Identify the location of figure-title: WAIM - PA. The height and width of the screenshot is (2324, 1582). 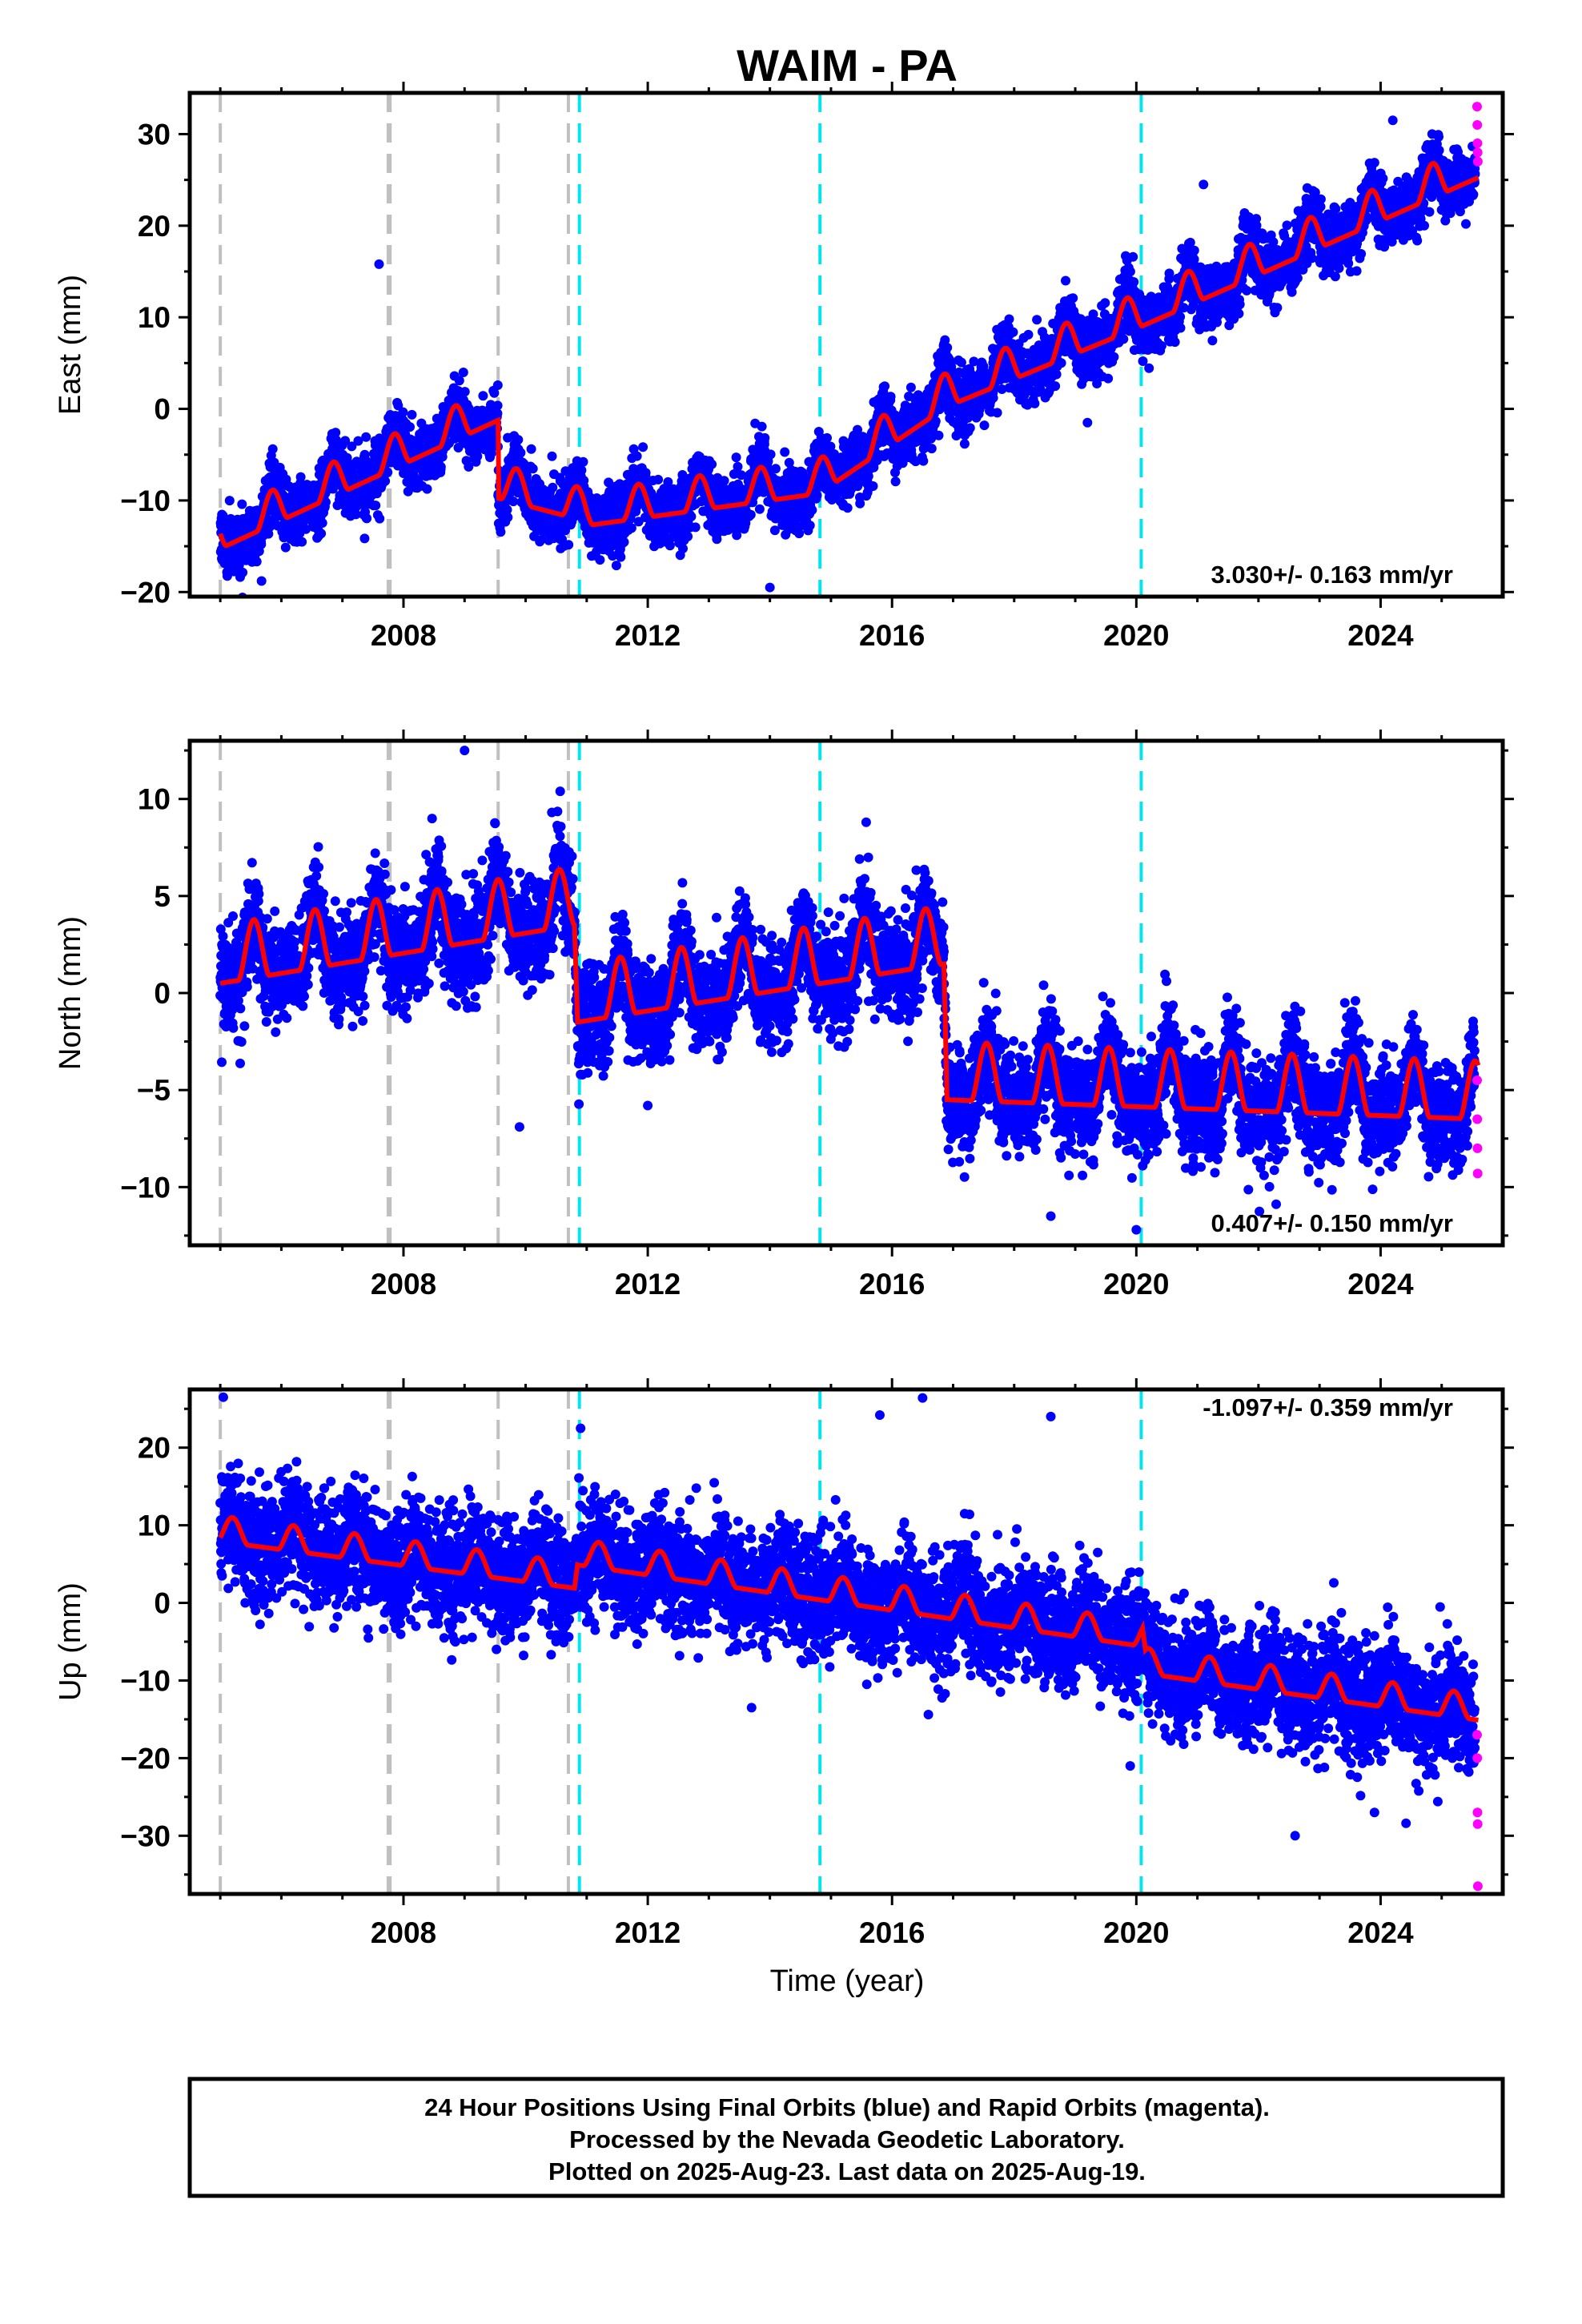
(847, 65).